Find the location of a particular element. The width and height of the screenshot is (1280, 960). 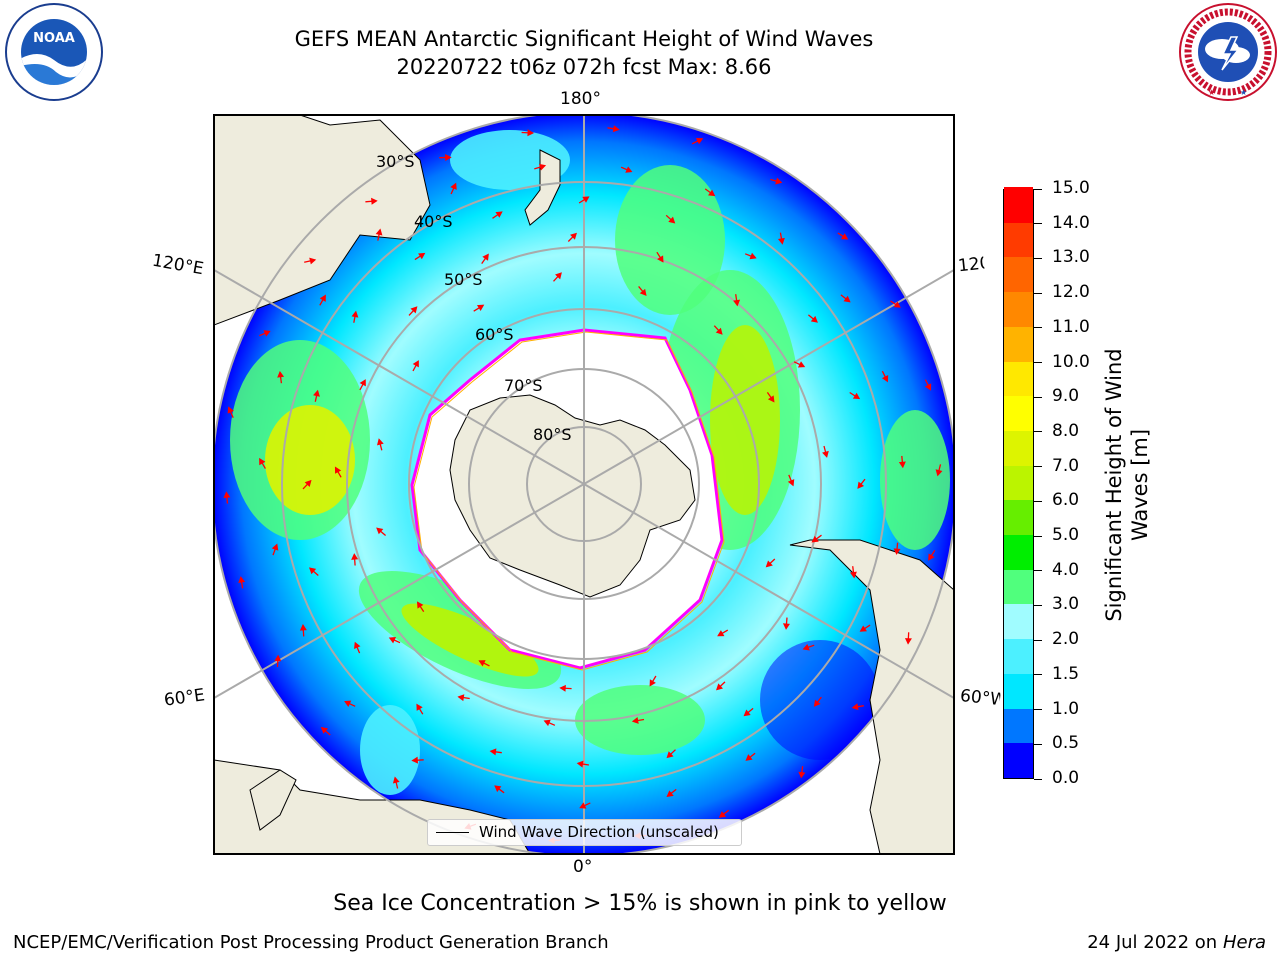

colorbar is located at coordinates (1018, 483).